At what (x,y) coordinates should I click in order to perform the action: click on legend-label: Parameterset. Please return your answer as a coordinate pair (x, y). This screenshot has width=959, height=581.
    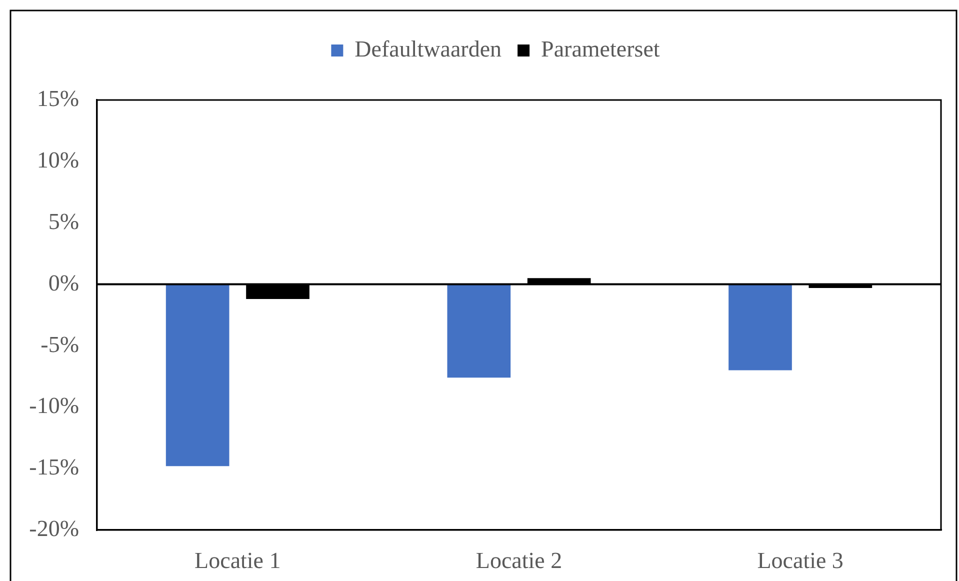
    Looking at the image, I should click on (600, 49).